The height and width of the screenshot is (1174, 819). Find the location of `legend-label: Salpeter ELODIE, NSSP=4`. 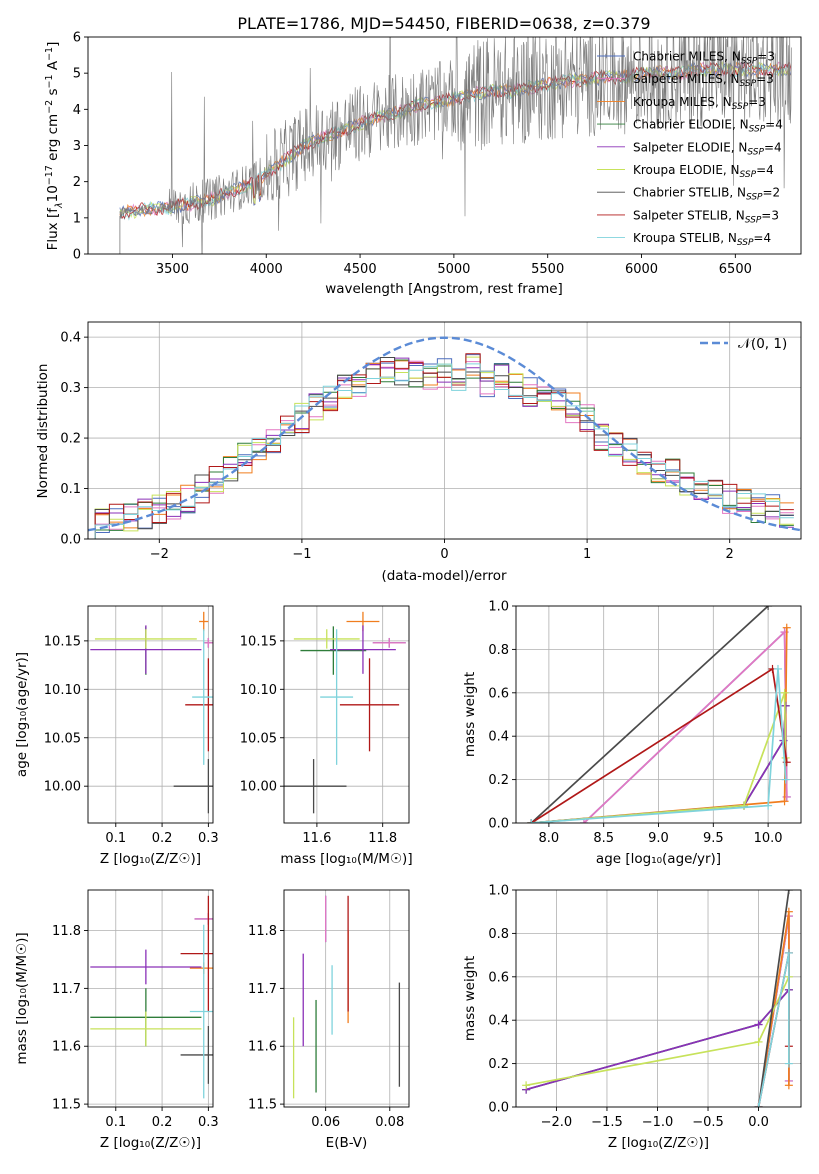

legend-label: Salpeter ELODIE, NSSP=4 is located at coordinates (707, 148).